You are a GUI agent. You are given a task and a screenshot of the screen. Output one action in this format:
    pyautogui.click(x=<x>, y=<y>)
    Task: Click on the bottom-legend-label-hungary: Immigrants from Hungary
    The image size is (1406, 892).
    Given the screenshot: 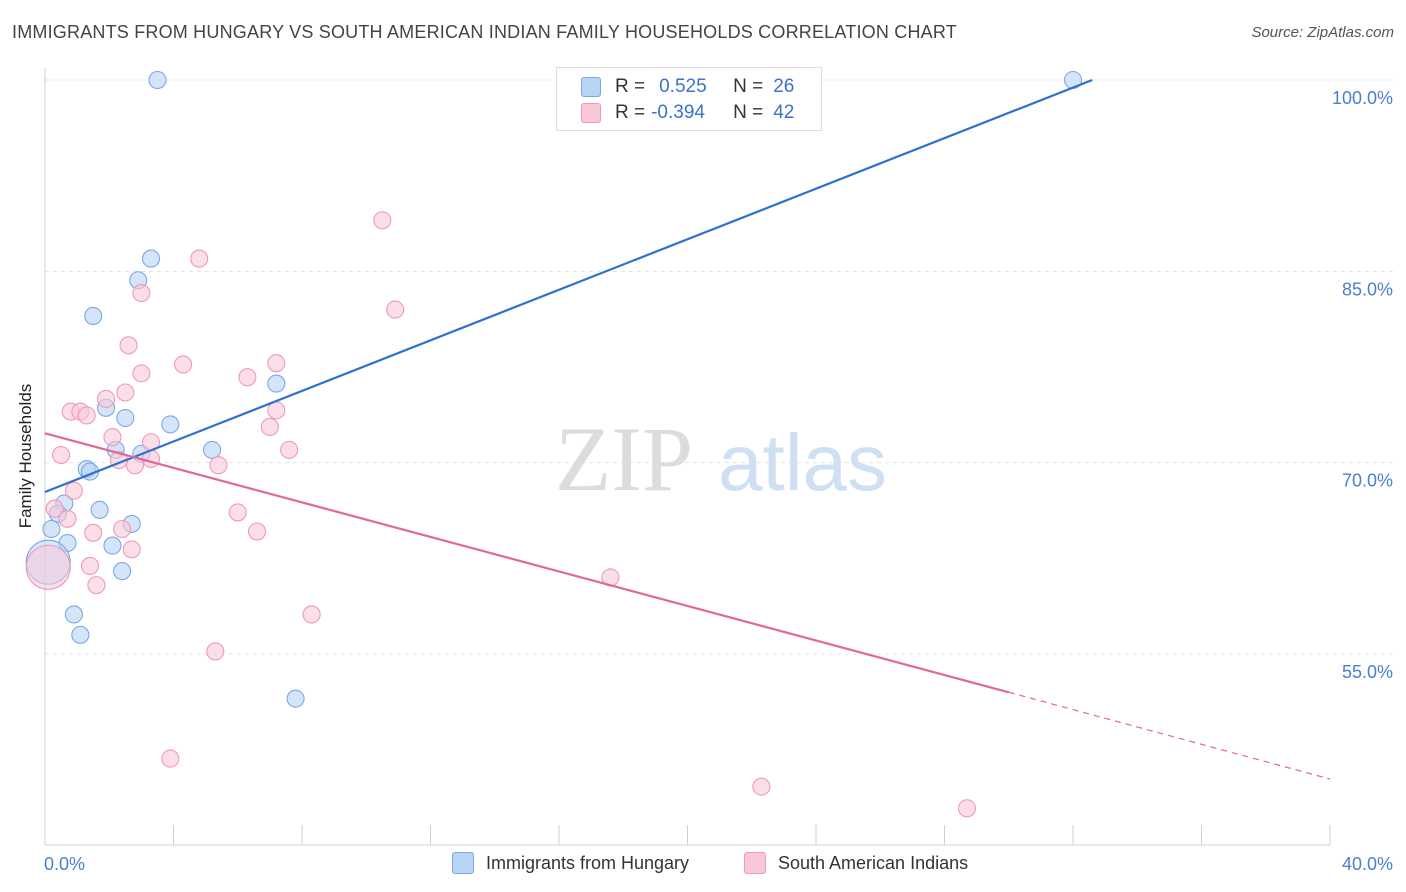 What is the action you would take?
    pyautogui.click(x=588, y=862)
    